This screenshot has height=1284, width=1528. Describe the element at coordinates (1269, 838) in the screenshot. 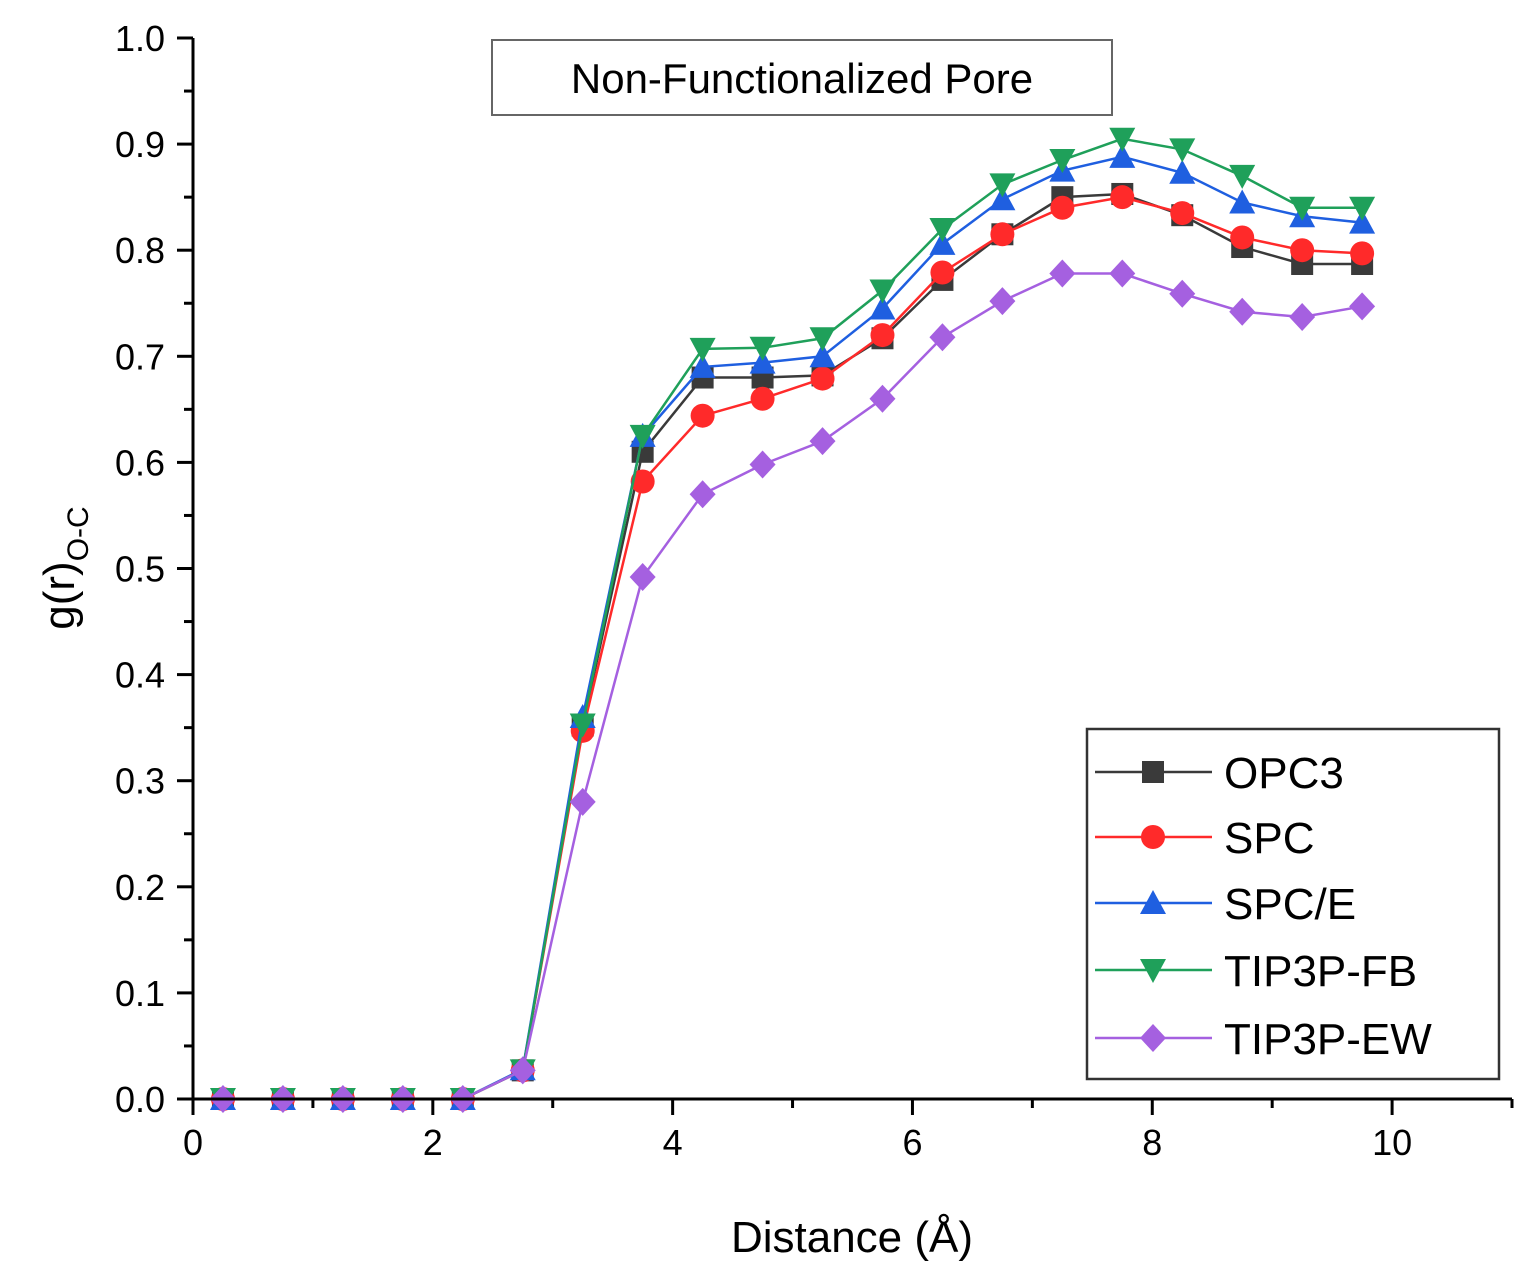

I see `legend-label-spc: SPC` at that location.